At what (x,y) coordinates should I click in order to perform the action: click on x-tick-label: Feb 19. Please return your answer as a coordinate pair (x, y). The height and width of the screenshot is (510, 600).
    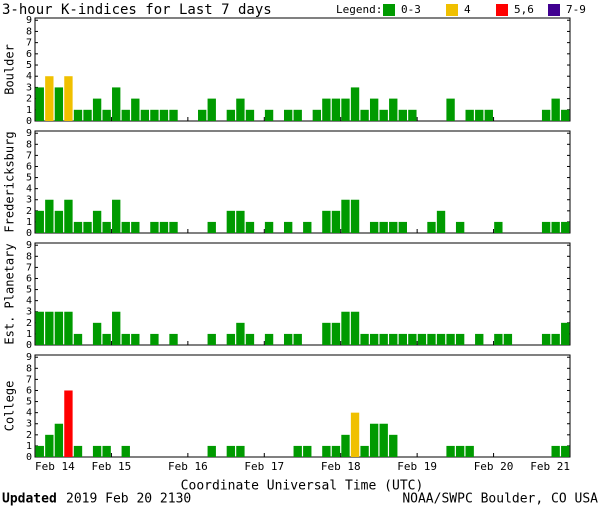
    Looking at the image, I should click on (417, 466).